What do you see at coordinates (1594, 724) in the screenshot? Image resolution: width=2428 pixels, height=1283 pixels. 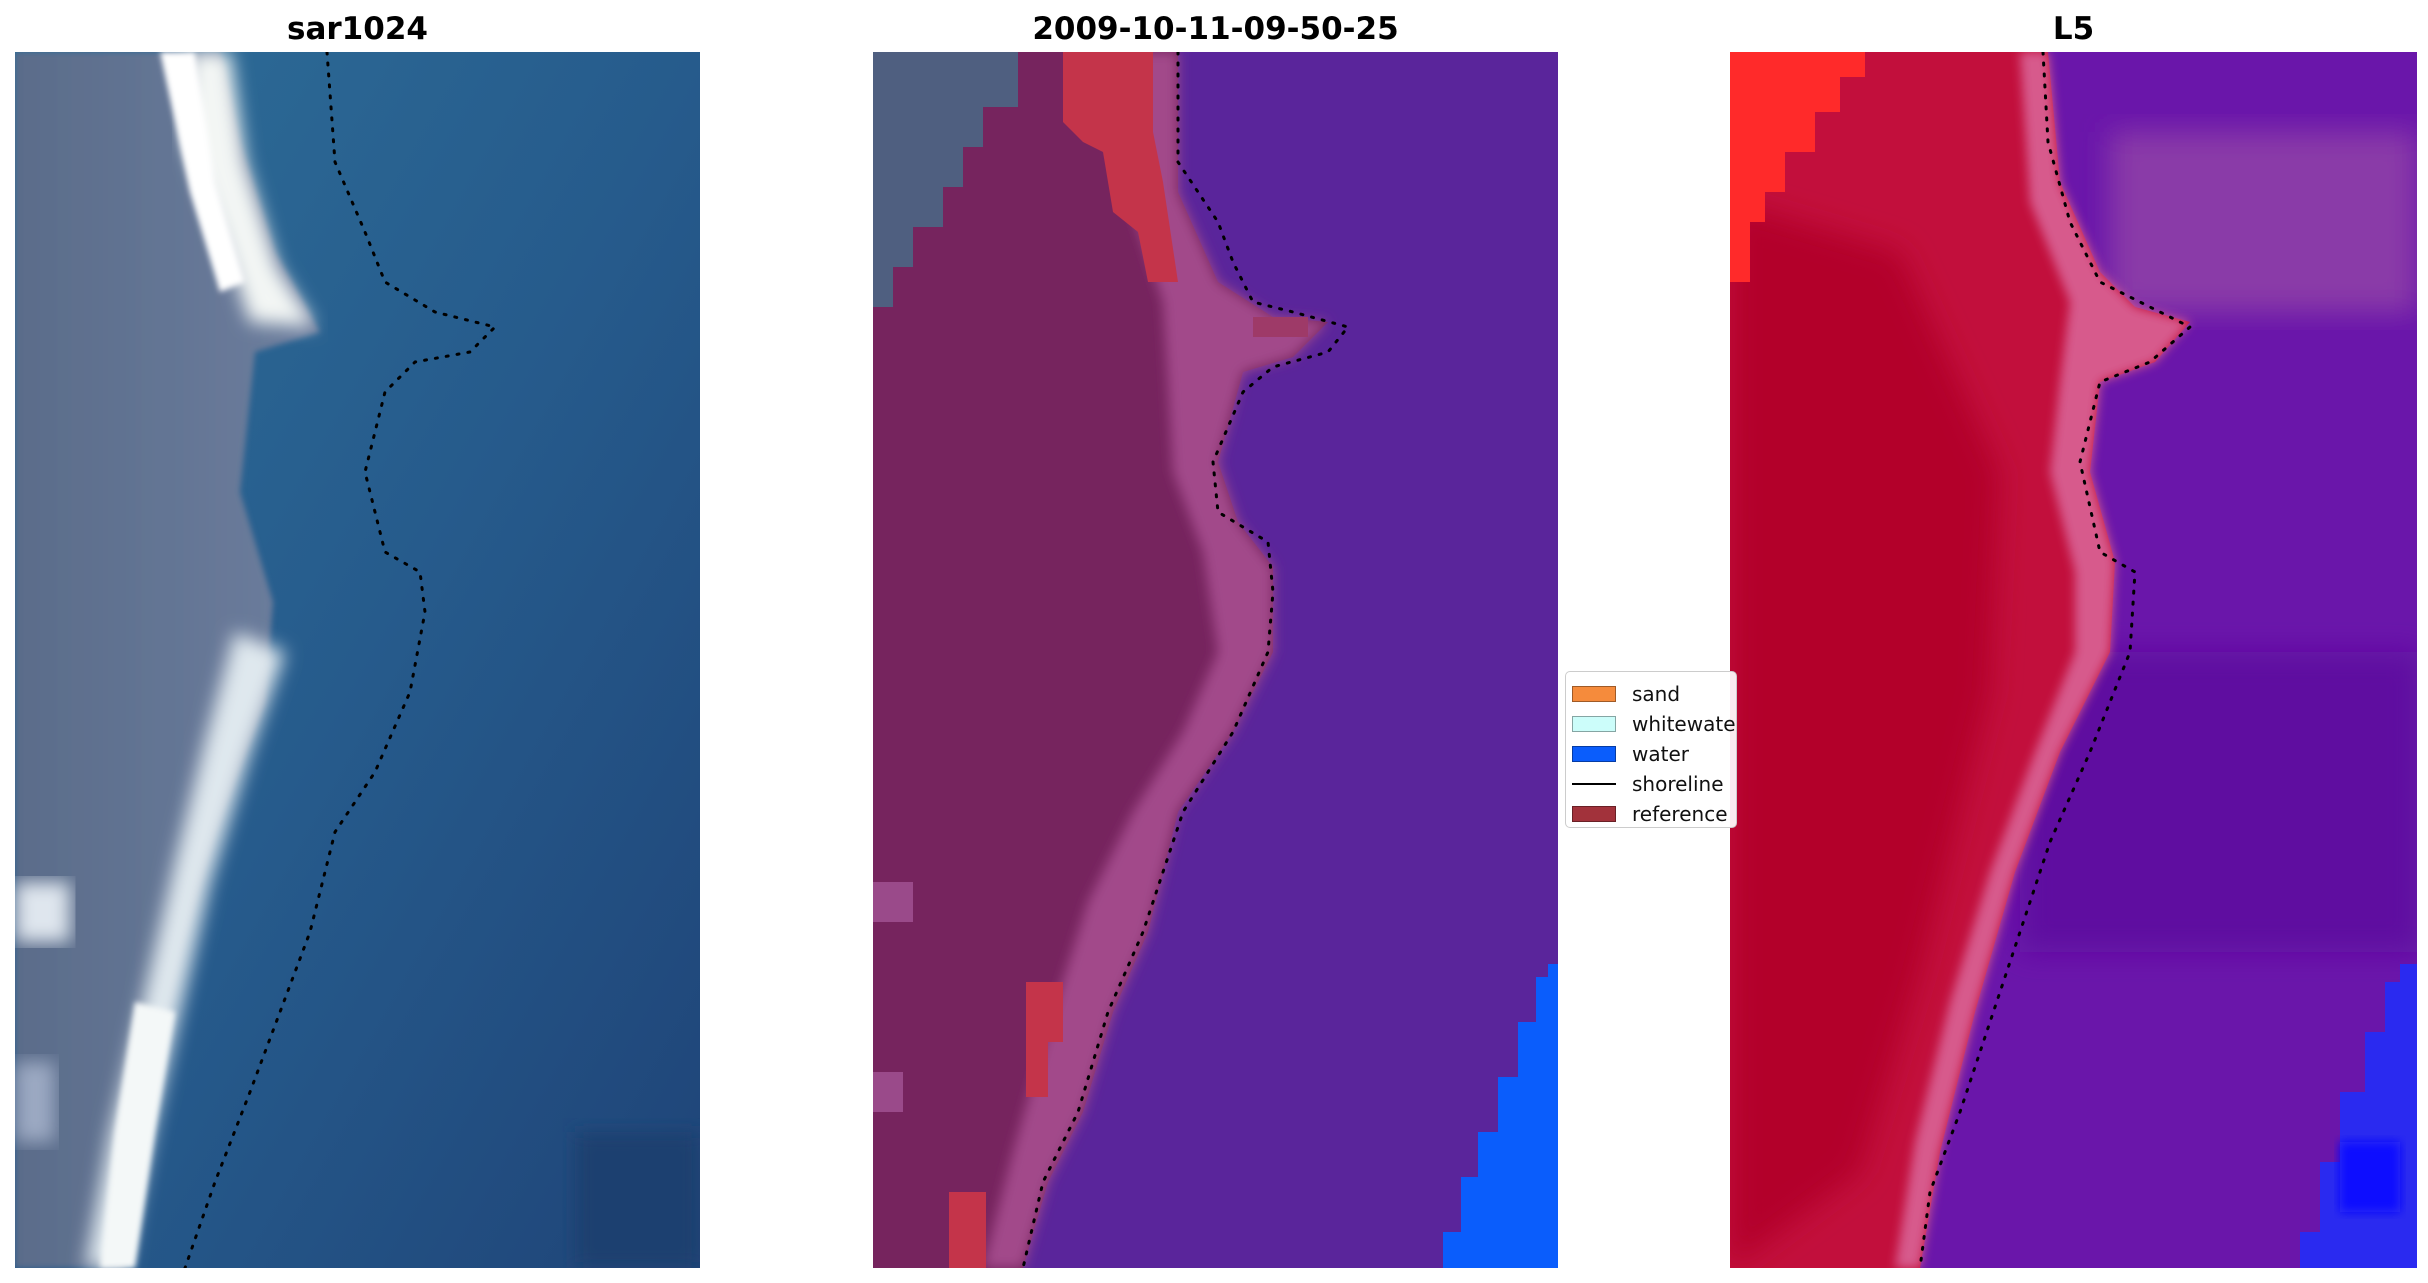 I see `whitewater-swatch` at bounding box center [1594, 724].